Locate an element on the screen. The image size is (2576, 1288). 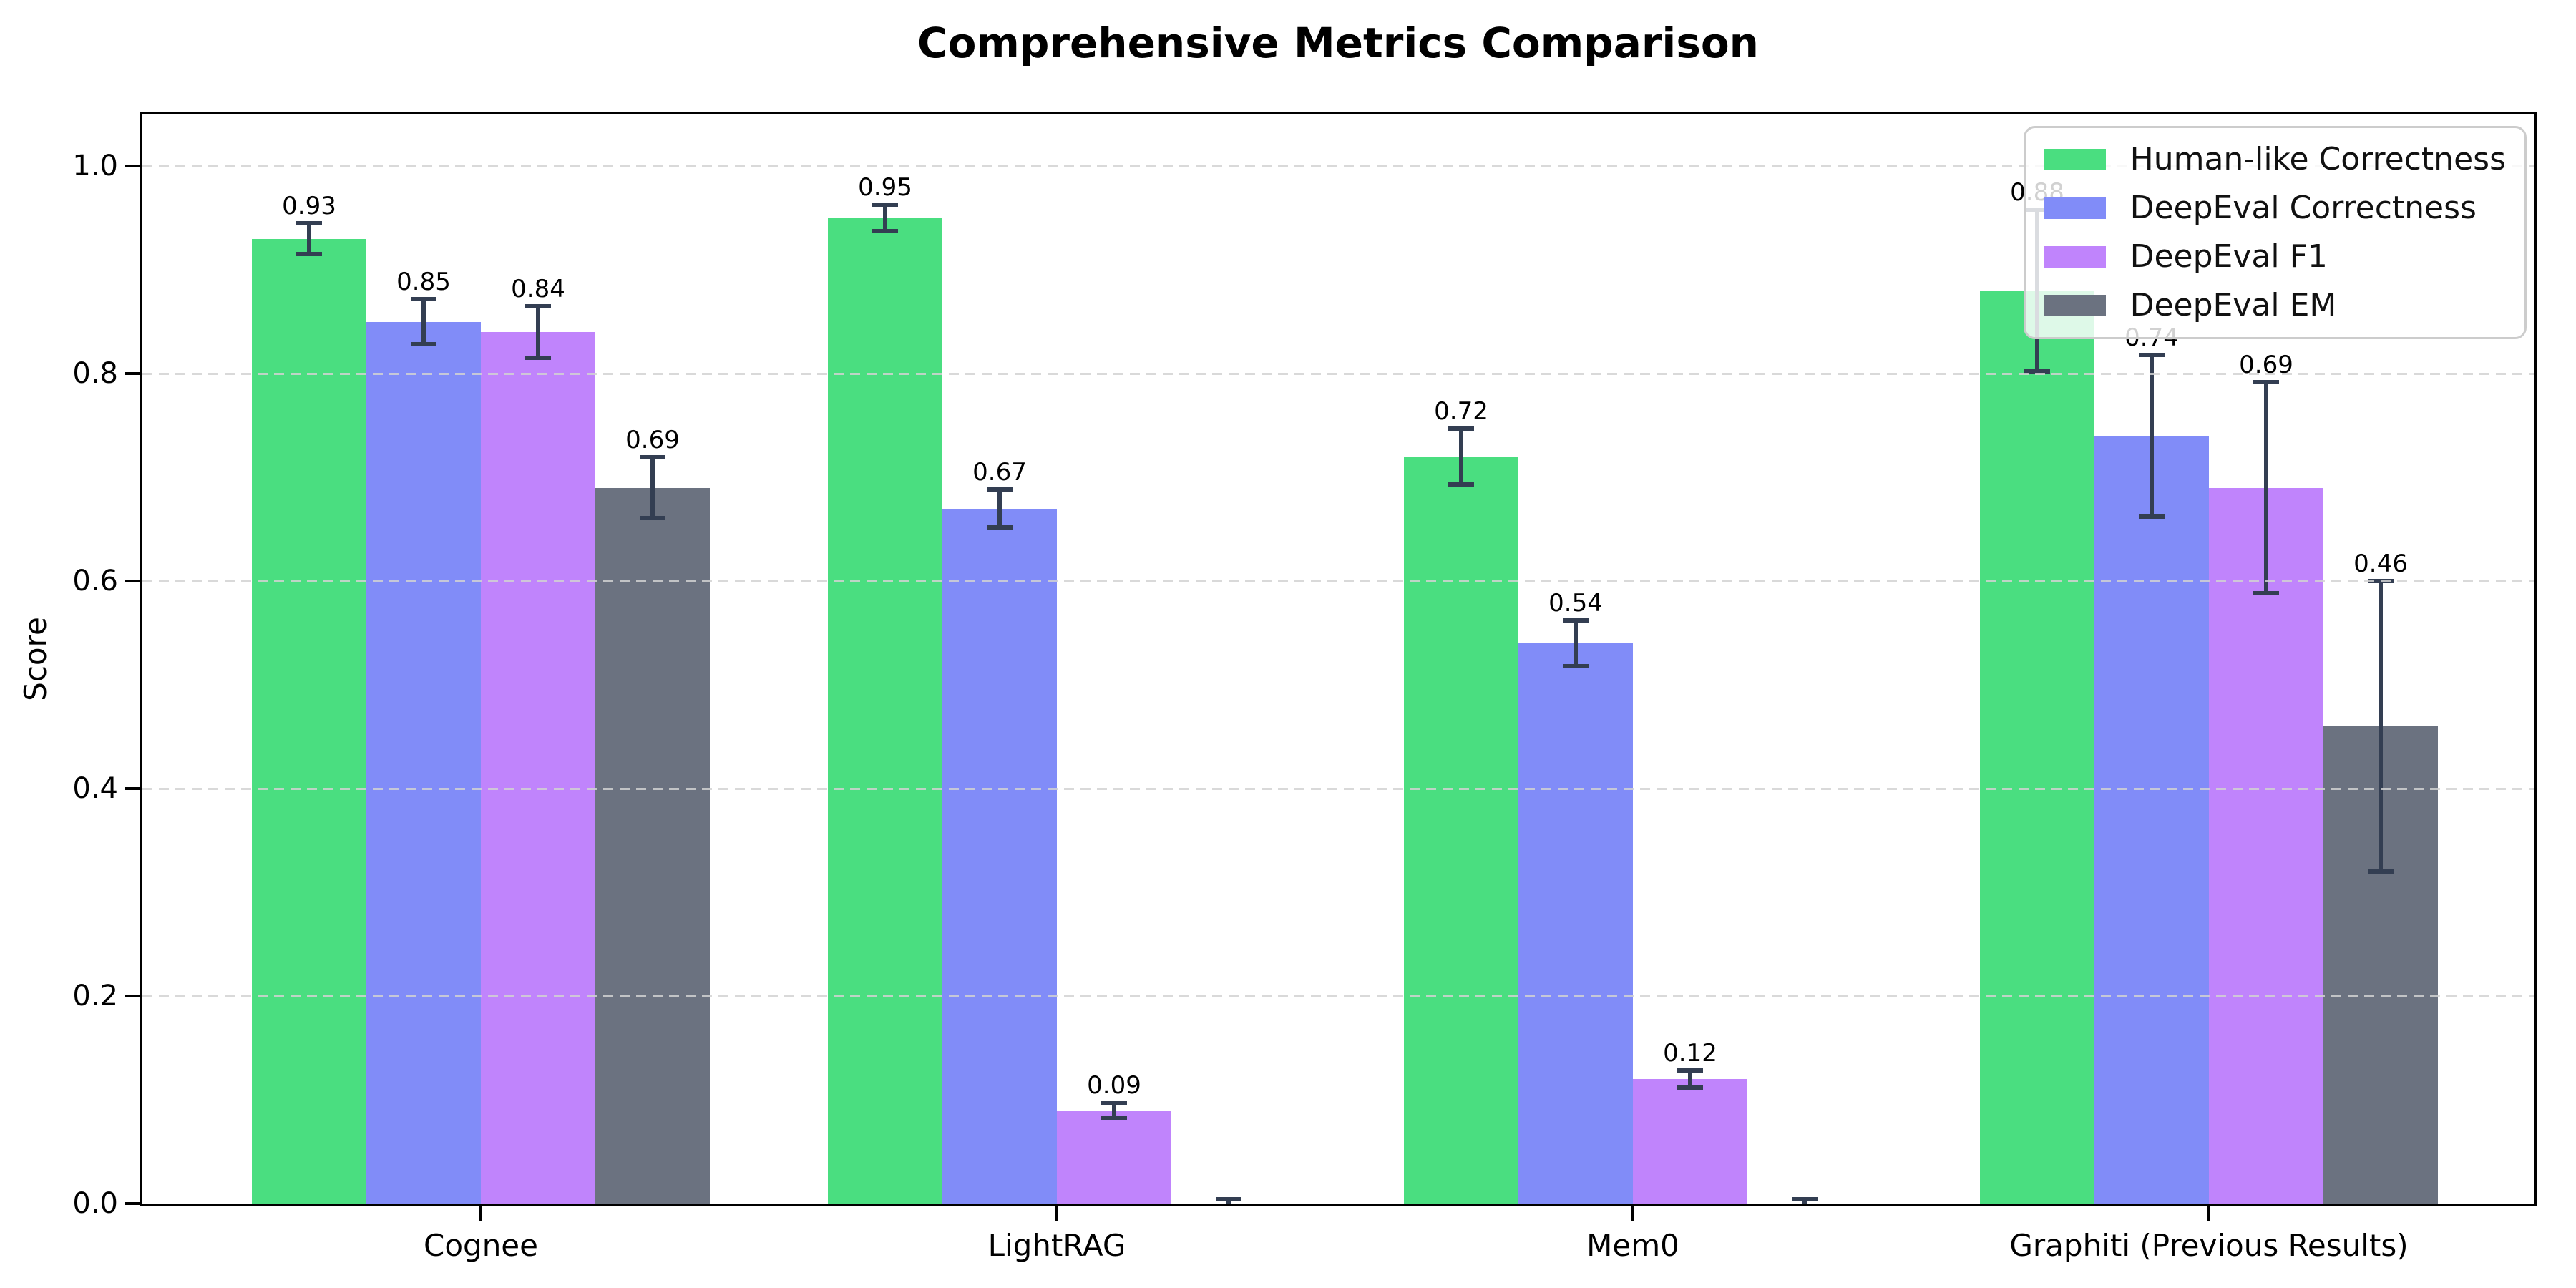
legend-label: DeepEval Correctness is located at coordinates (2303, 208).